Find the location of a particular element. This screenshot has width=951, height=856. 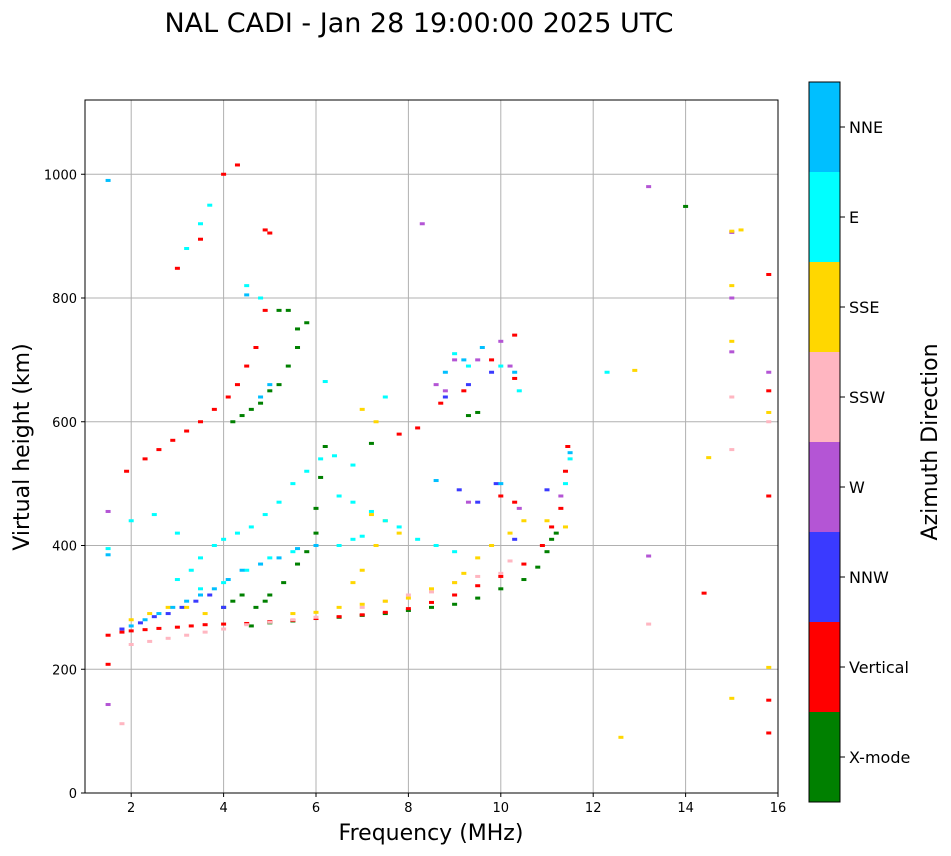

x-tick-label: 8 is located at coordinates (408, 808).